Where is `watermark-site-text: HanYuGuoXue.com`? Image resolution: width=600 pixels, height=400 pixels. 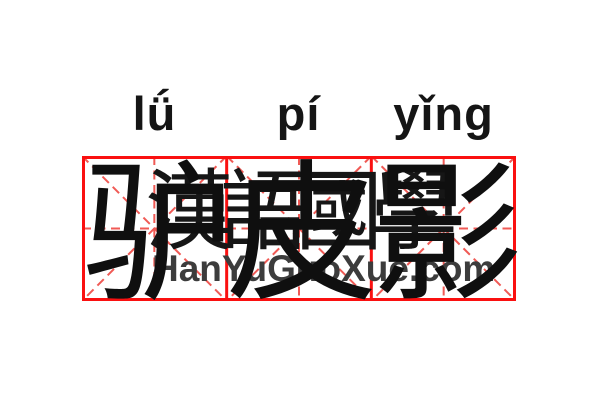
watermark-site-text: HanYuGuoXue.com is located at coordinates (324, 268).